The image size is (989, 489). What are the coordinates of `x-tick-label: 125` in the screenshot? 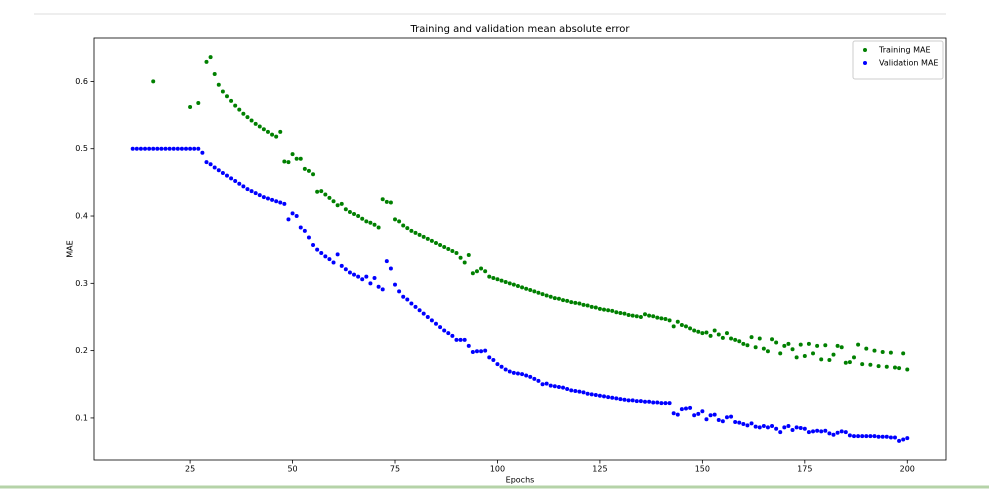 It's located at (599, 469).